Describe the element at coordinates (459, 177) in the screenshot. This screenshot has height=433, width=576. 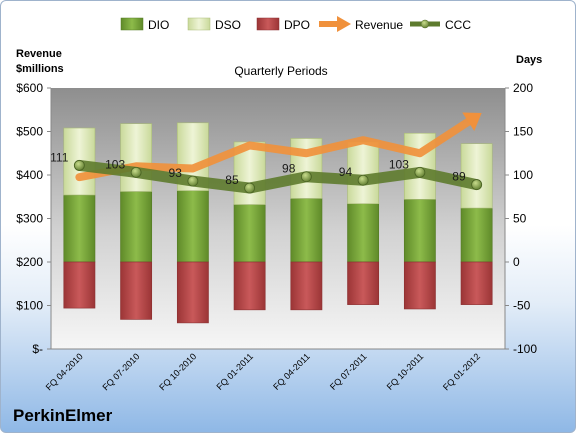
I see `ccc-data-label: 89` at that location.